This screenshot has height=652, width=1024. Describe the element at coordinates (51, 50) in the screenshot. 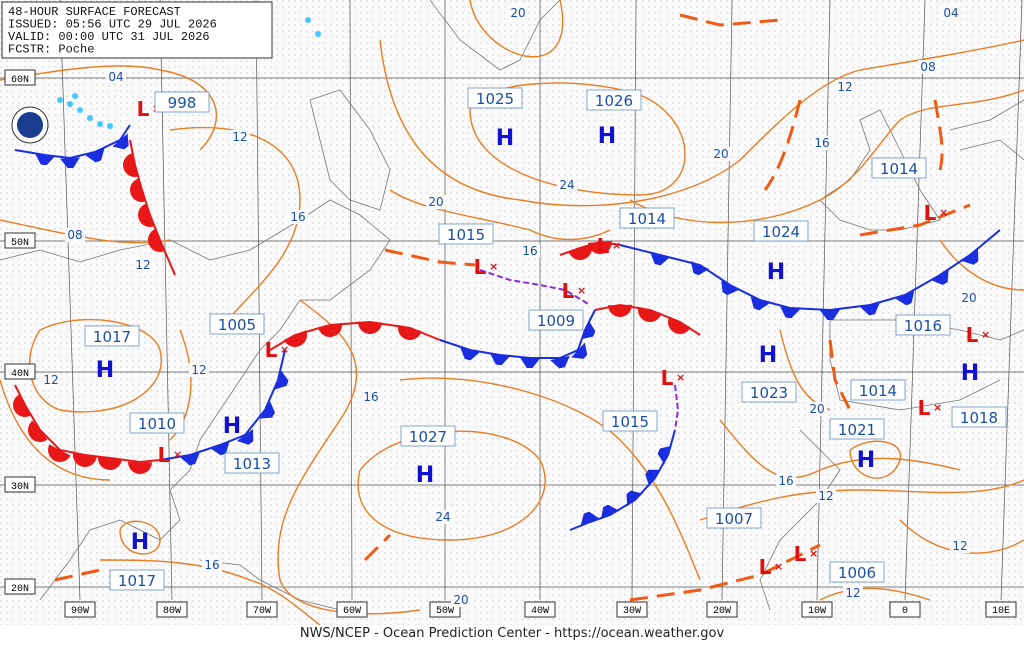

I see `header-line: FCSTR: Poche` at that location.